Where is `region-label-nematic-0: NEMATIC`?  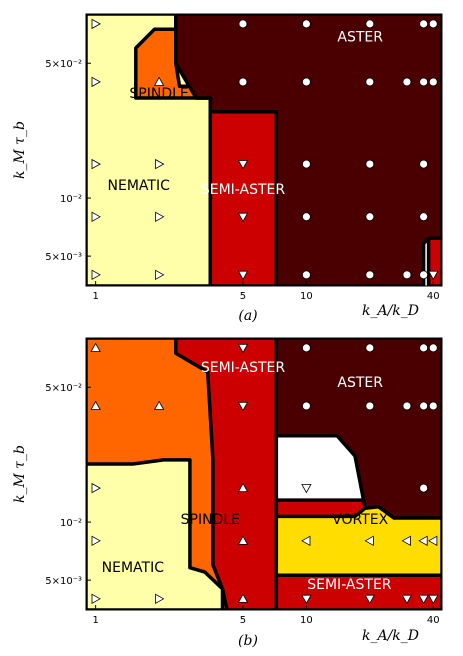 region-label-nematic-0: NEMATIC is located at coordinates (139, 186).